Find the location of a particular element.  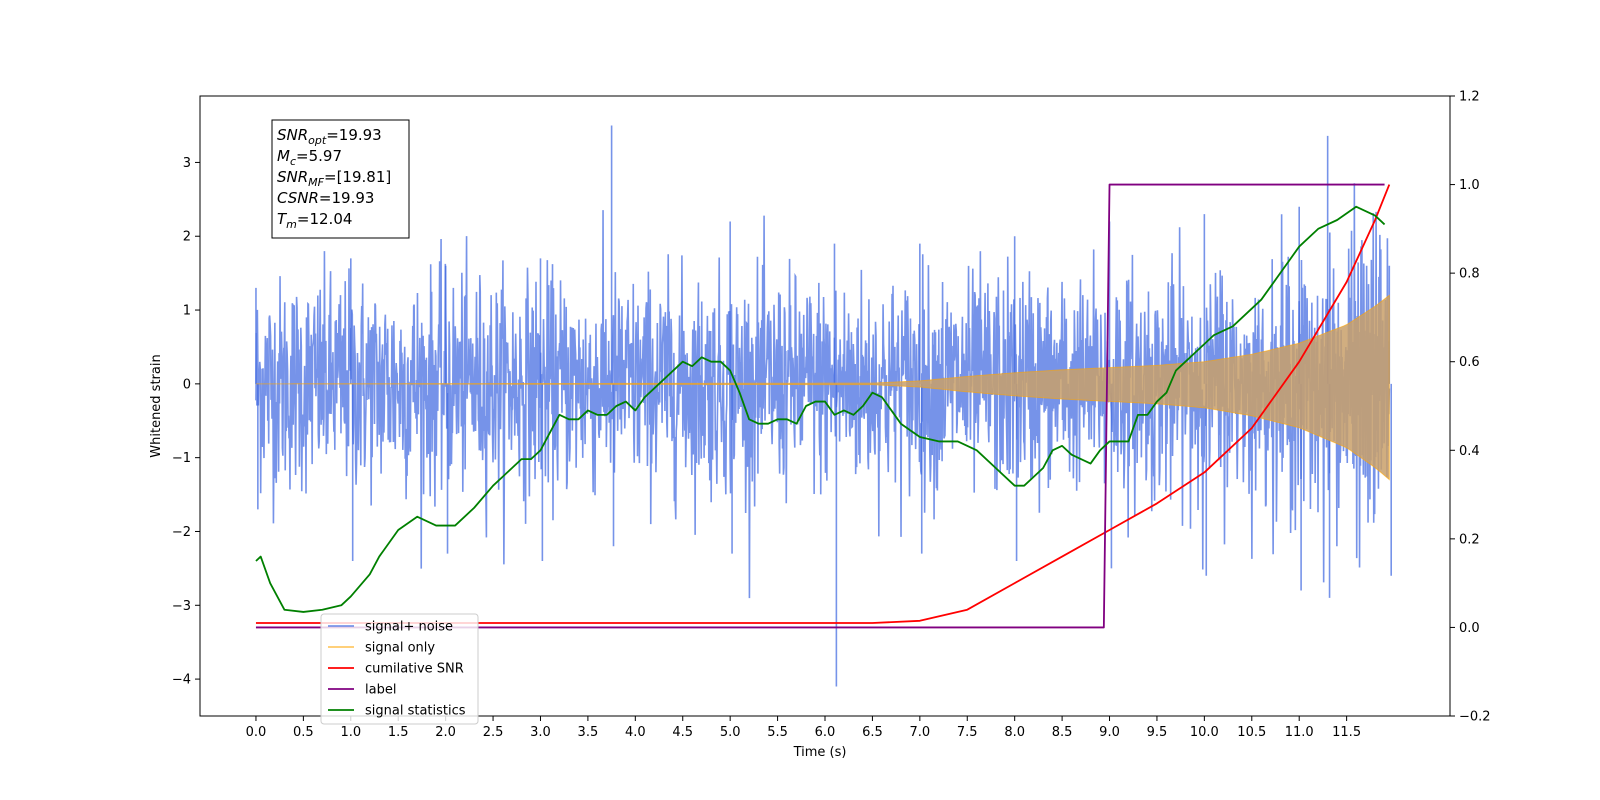

annotation-line: SNRMF=[19.81] is located at coordinates (334, 178).